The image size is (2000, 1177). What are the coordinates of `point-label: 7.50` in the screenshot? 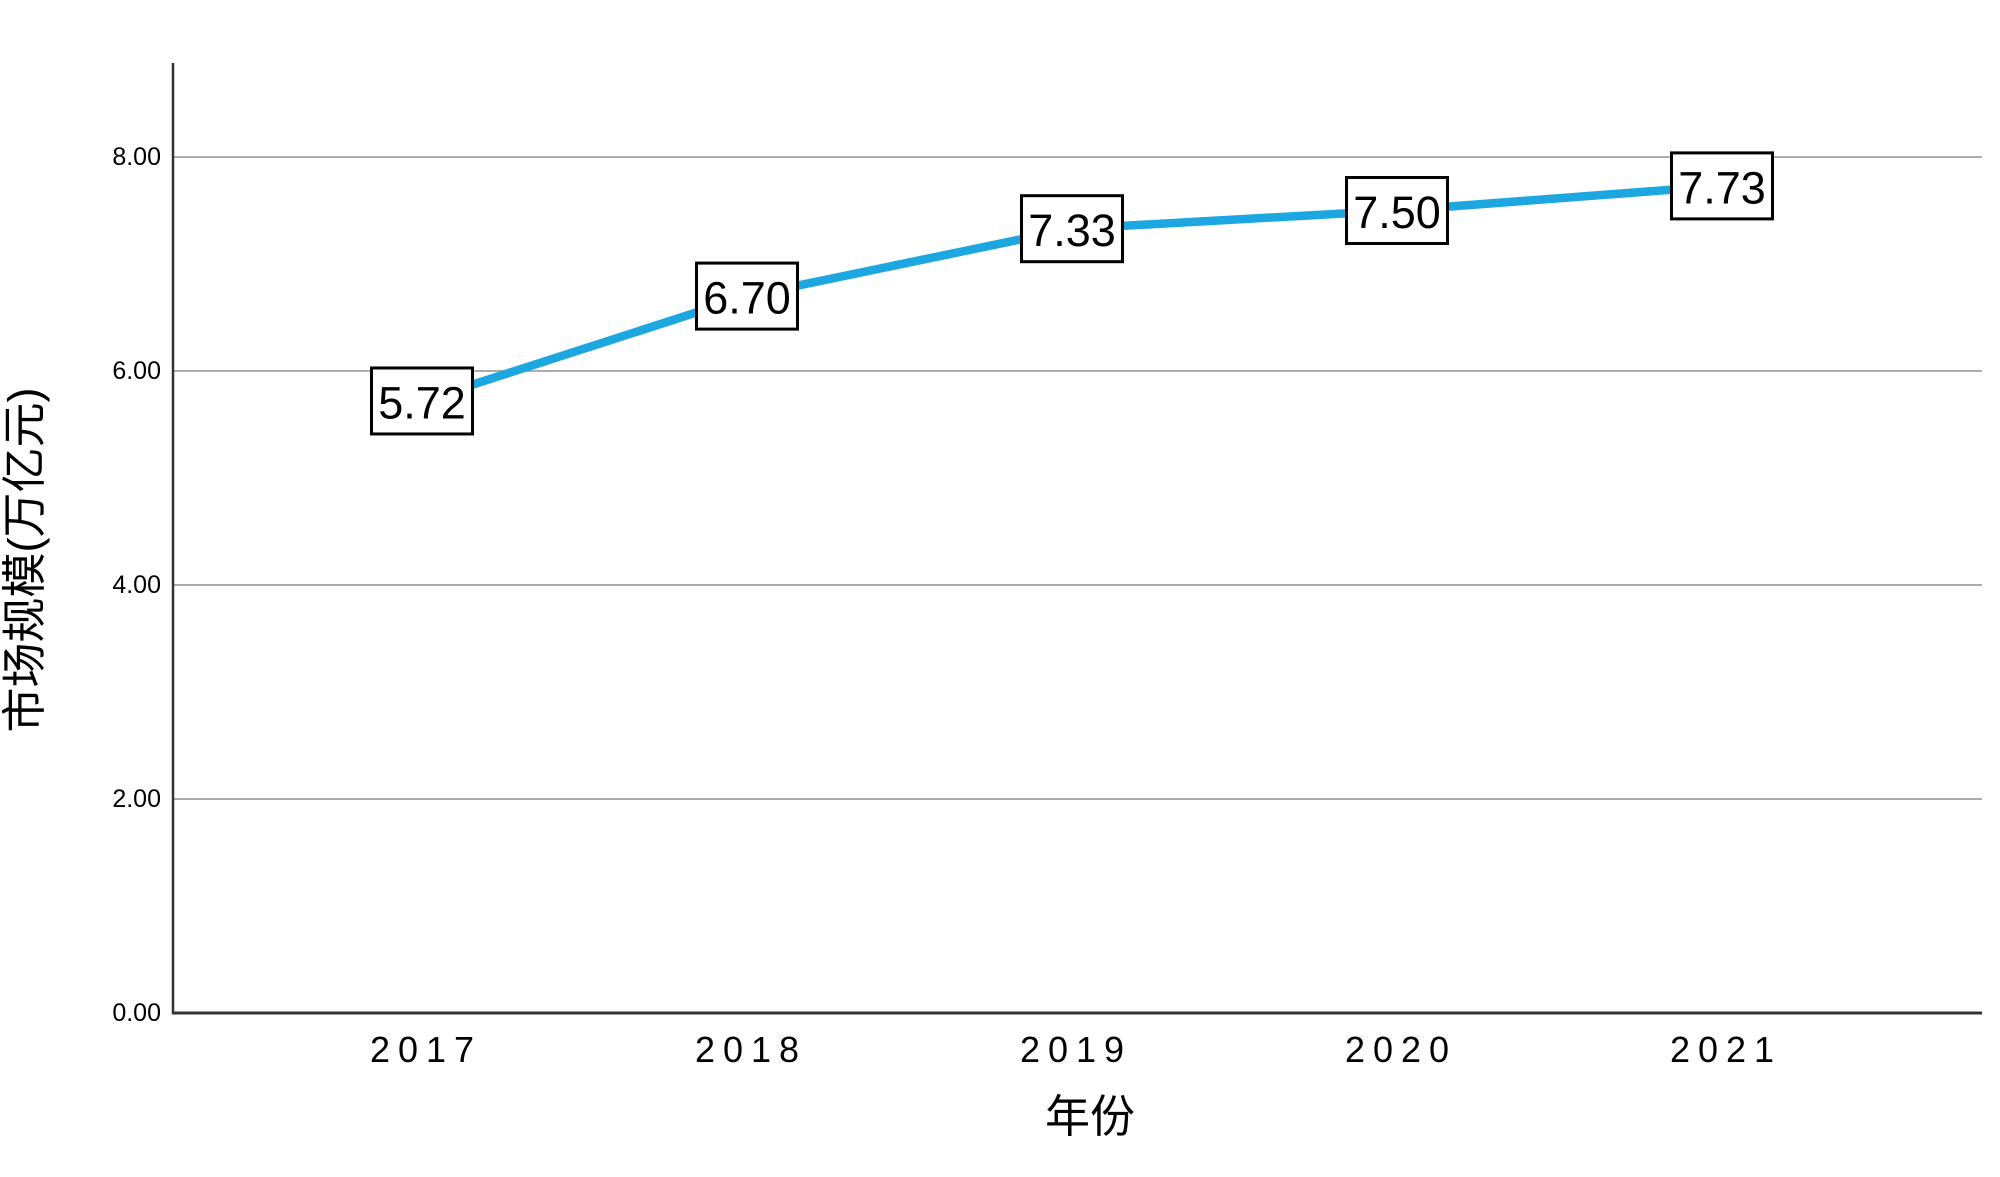 It's located at (1397, 212).